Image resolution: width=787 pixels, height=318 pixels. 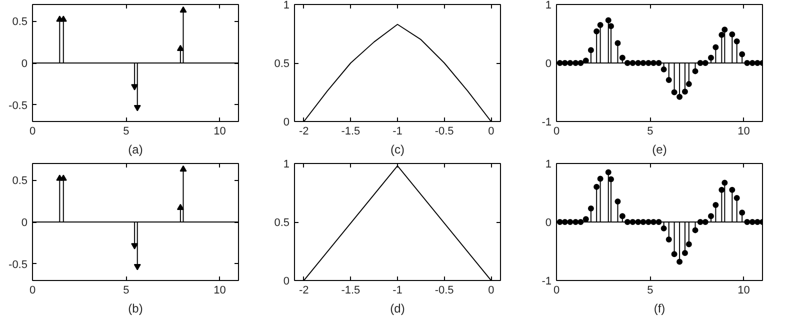 I want to click on x-axis-title: (a), so click(x=135, y=149).